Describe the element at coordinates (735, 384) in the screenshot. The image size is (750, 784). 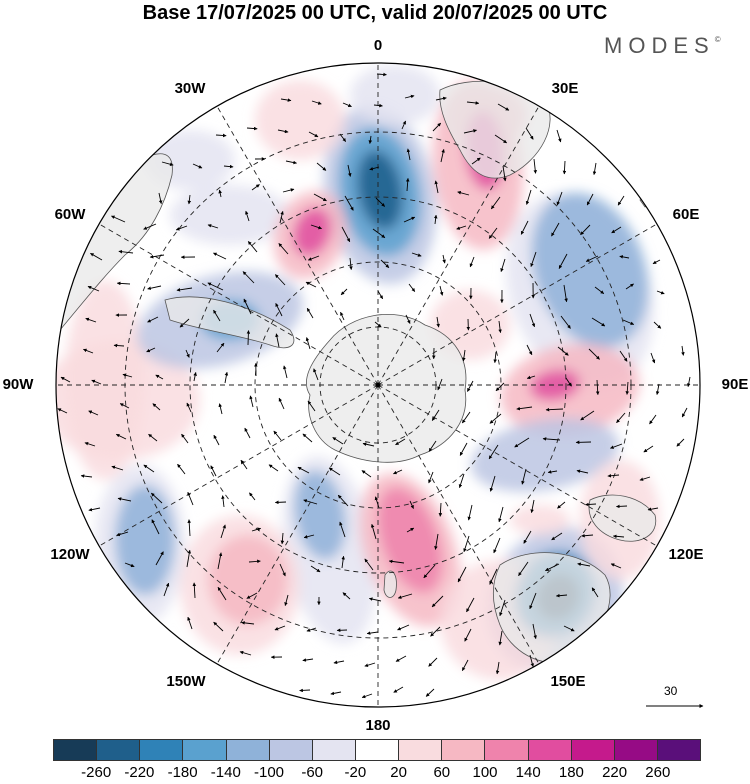
I see `meridian-label: 90E` at that location.